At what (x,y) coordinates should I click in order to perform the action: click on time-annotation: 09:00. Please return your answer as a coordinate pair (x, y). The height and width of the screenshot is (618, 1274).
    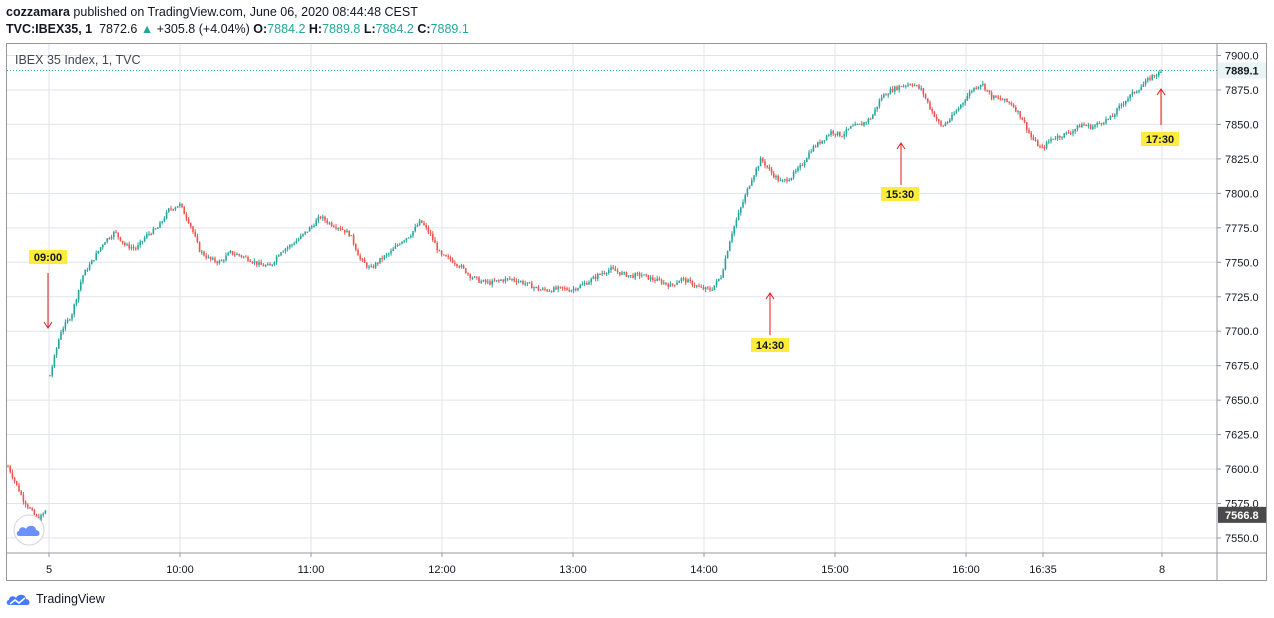
    Looking at the image, I should click on (48, 289).